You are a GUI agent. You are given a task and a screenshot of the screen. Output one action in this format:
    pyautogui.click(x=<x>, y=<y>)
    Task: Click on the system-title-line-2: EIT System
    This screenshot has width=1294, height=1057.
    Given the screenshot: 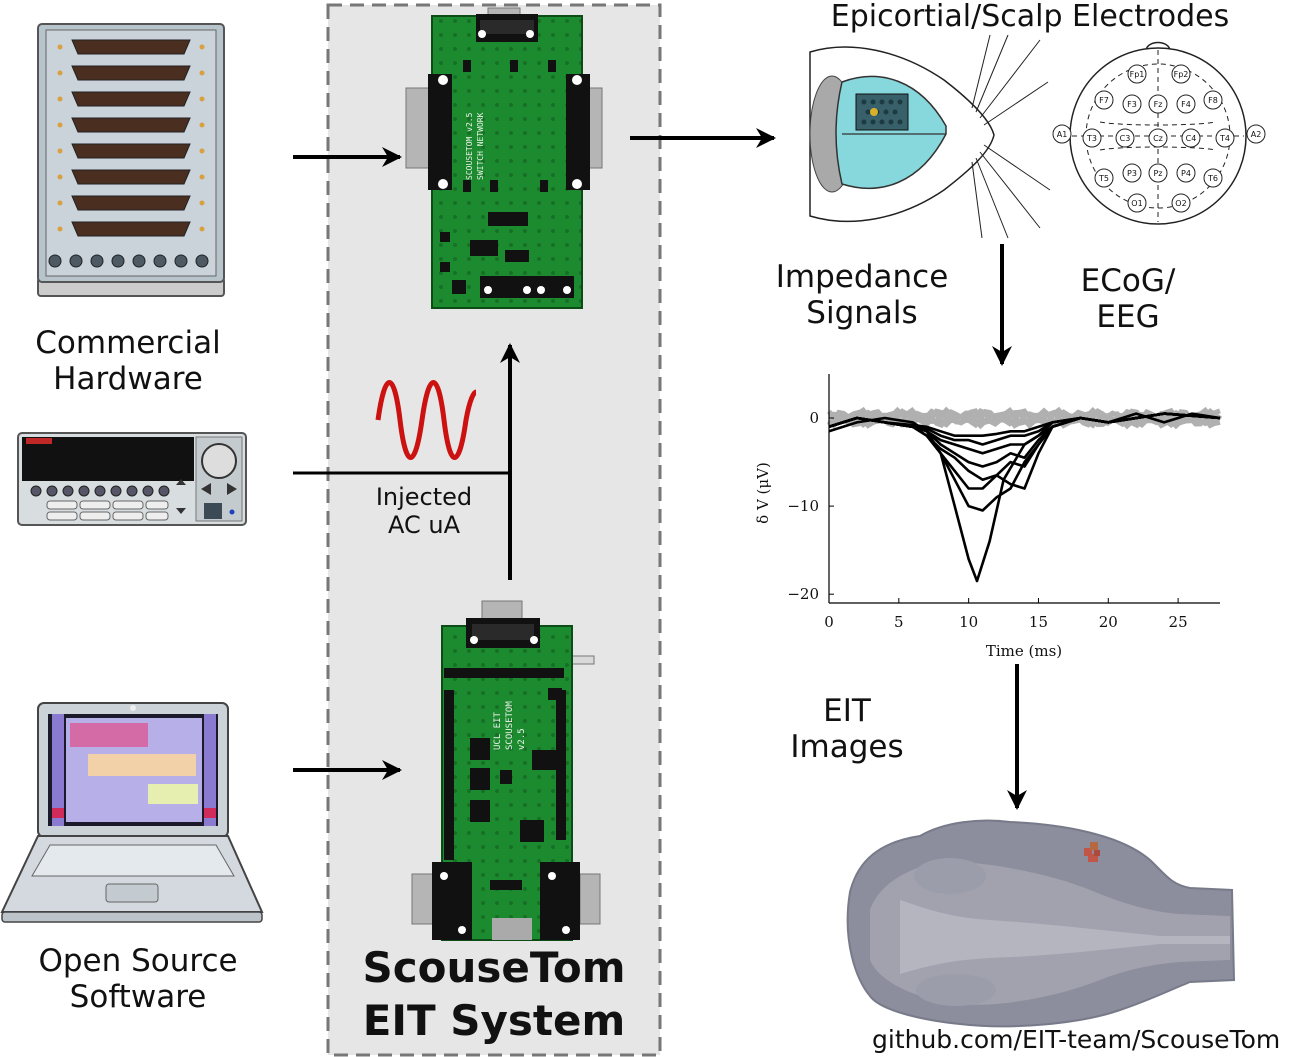 What is the action you would take?
    pyautogui.click(x=494, y=1020)
    